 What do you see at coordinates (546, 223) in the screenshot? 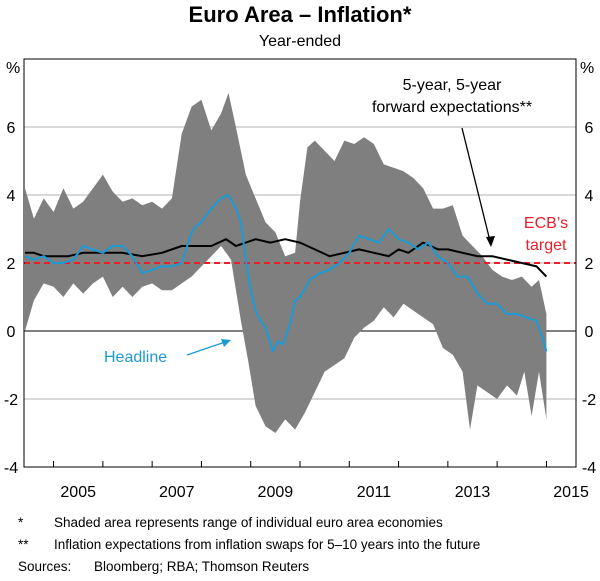
I see `target-label-line1: ECB’s` at bounding box center [546, 223].